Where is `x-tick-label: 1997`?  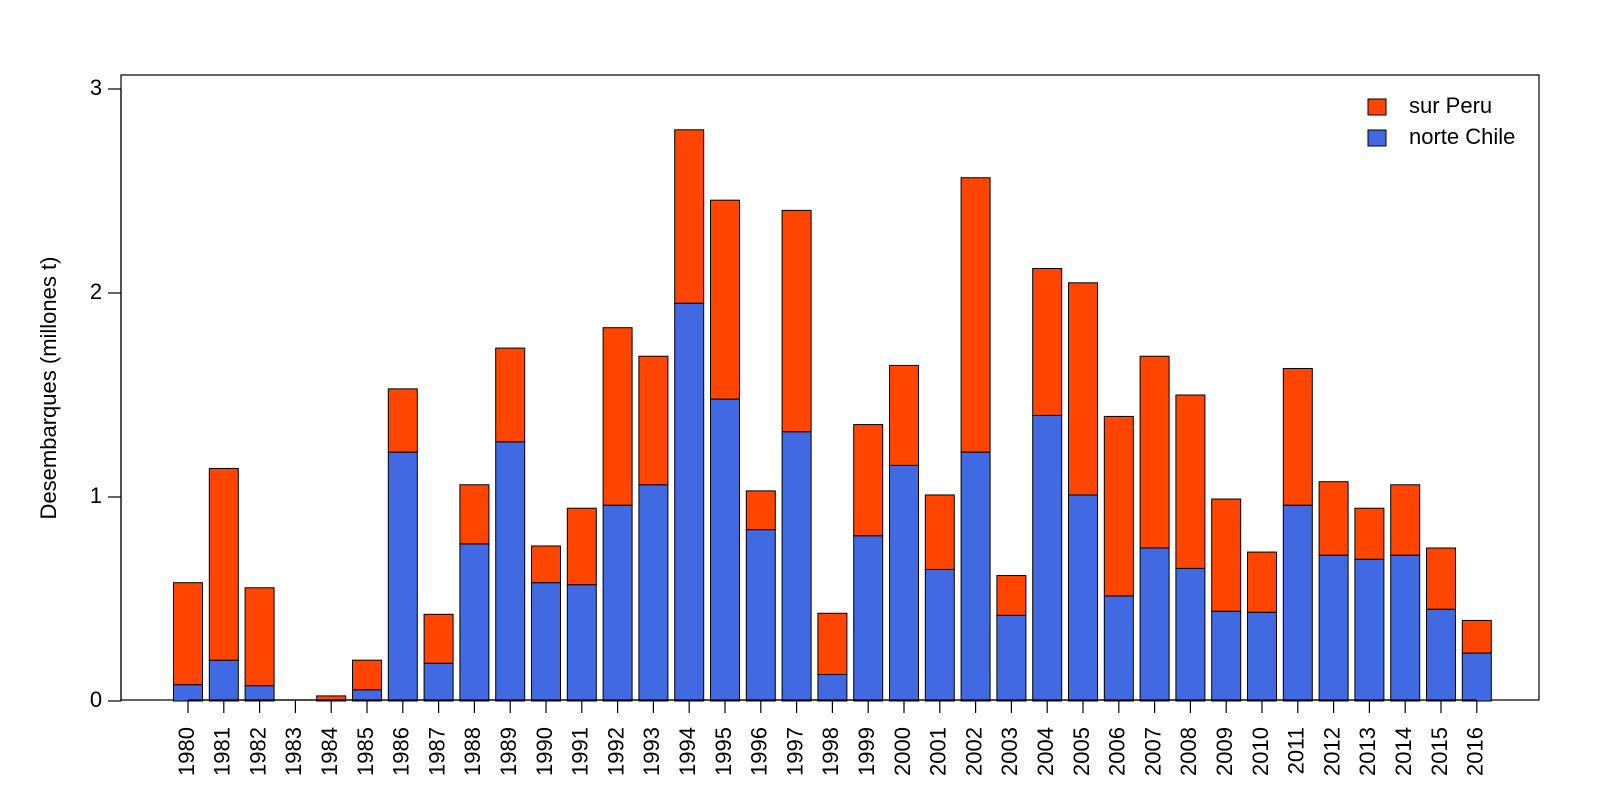
x-tick-label: 1997 is located at coordinates (794, 751).